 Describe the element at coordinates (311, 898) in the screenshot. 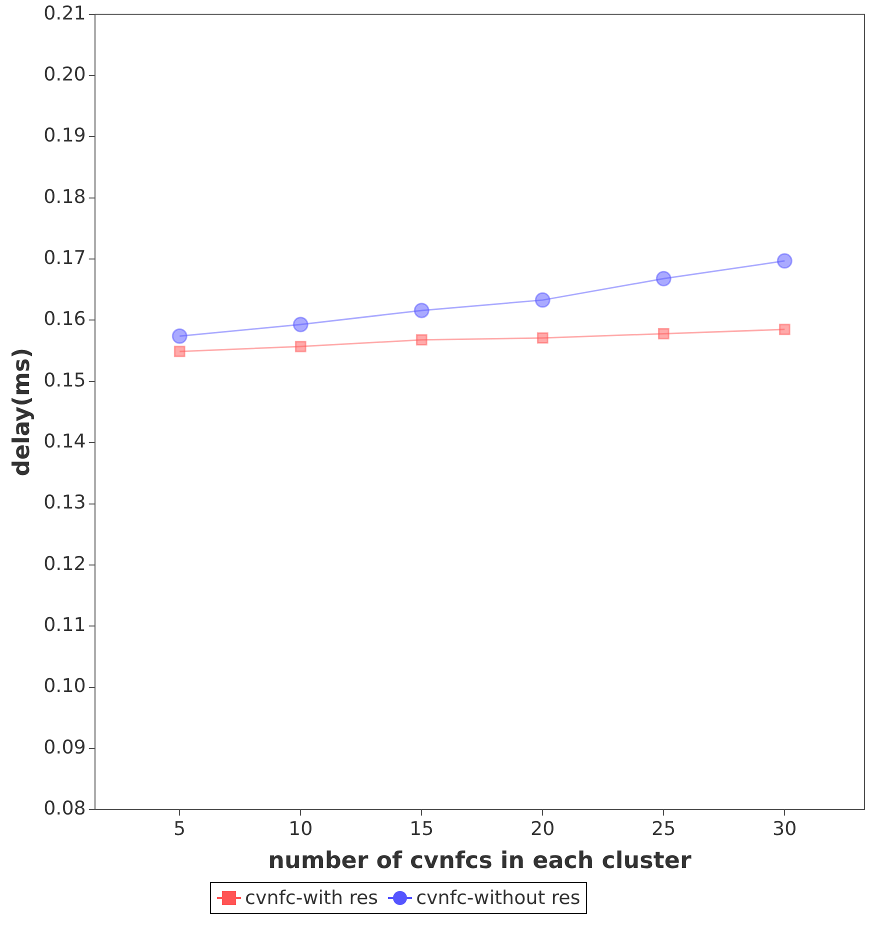

I see `legend-label: cvnfc-with res` at that location.